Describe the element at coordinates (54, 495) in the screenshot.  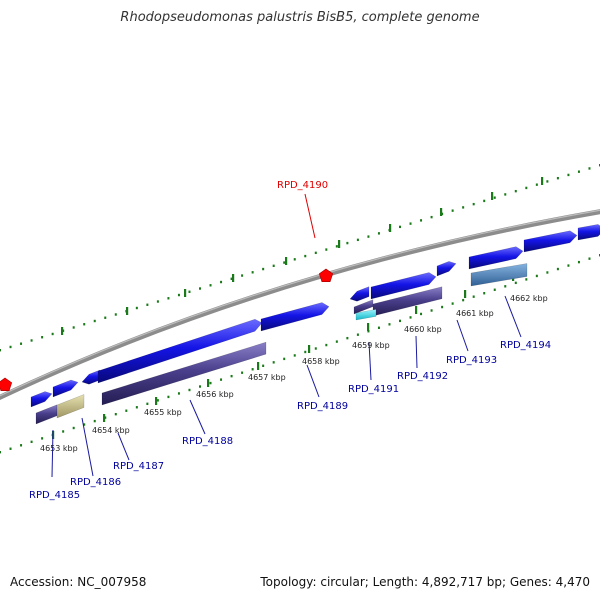
I see `gene-label: RPD_4185` at that location.